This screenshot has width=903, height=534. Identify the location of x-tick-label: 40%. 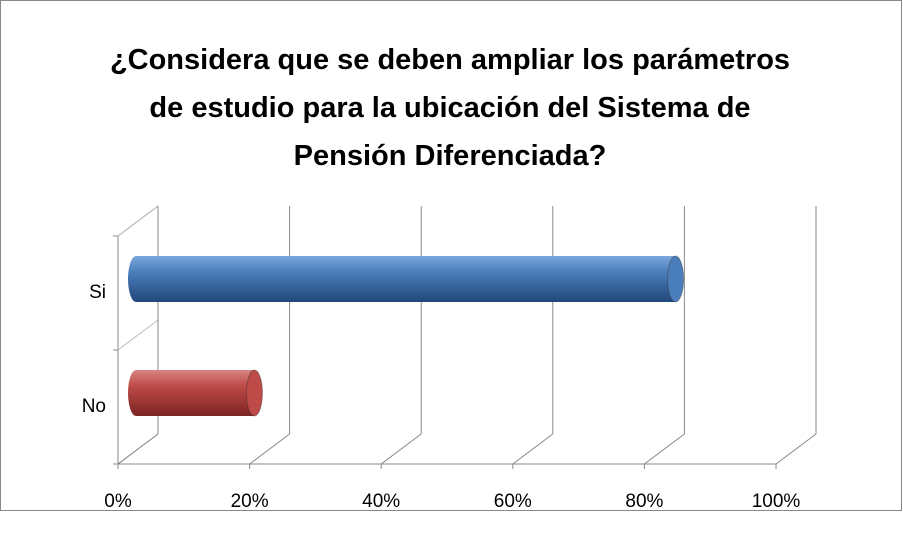
(381, 501).